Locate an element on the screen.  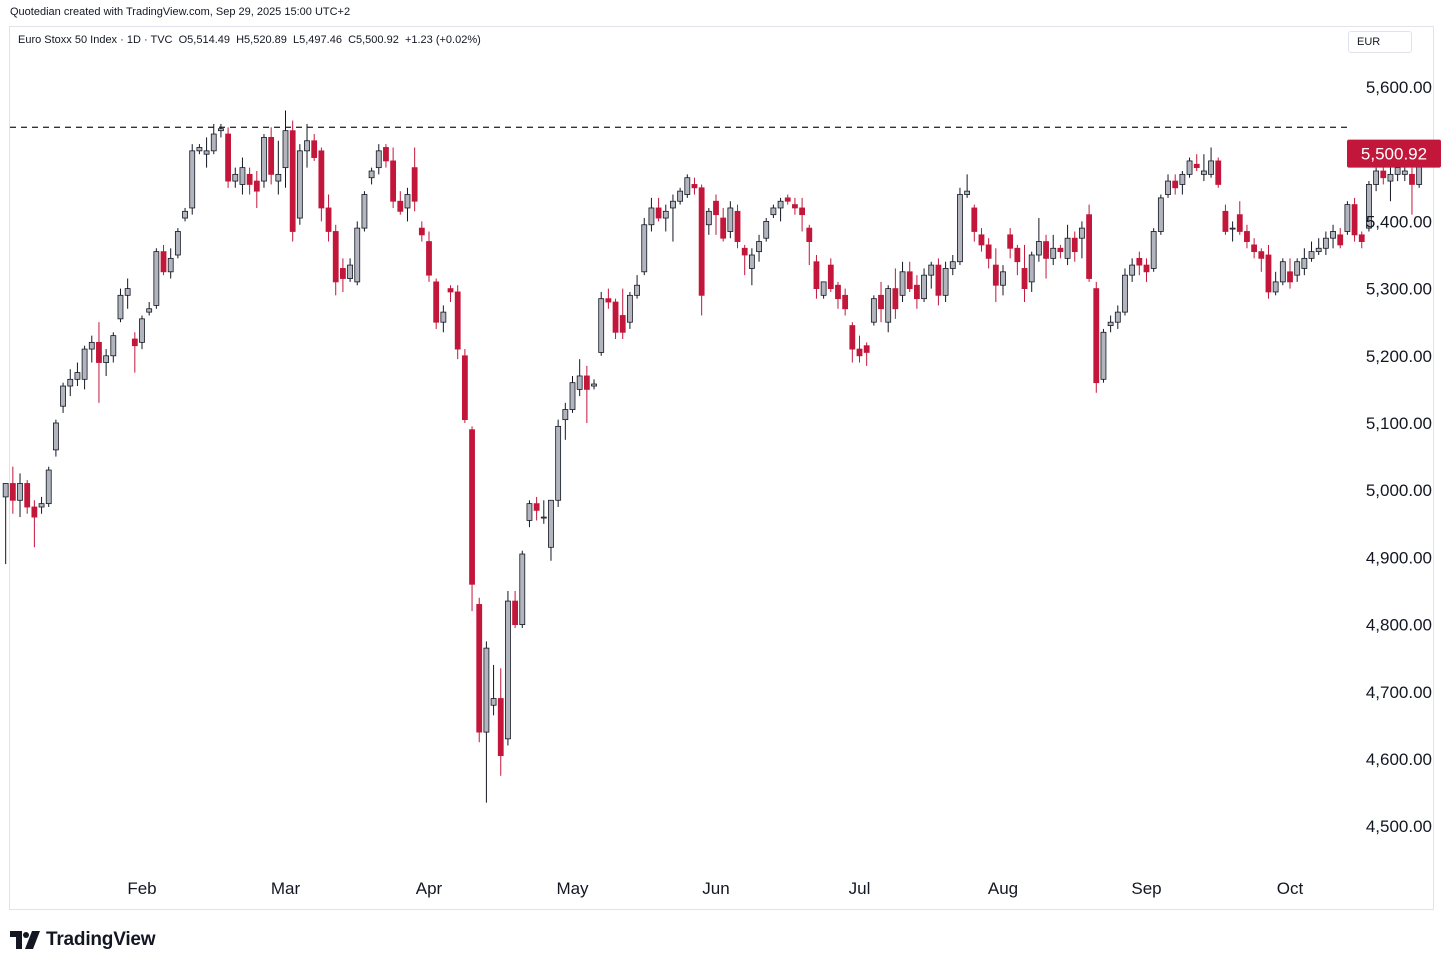
time-tick-label: Jul is located at coordinates (860, 888).